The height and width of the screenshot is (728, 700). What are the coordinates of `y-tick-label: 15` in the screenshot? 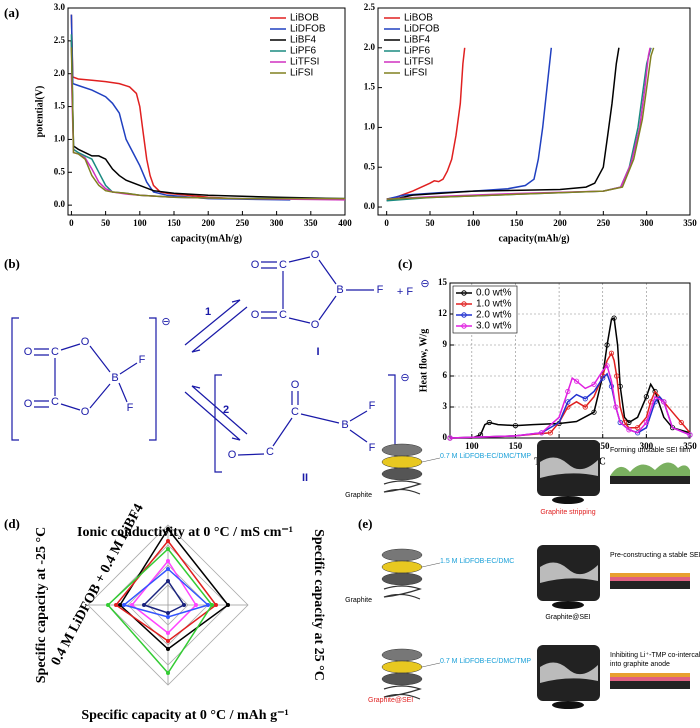 It's located at (443, 282).